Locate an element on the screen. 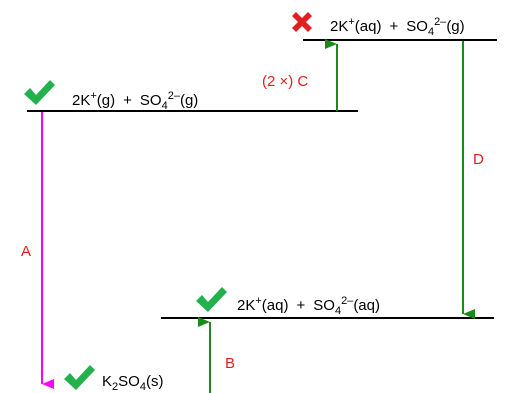  gas-ions-label: 2K+(g) + SO42–(g) is located at coordinates (135, 101).